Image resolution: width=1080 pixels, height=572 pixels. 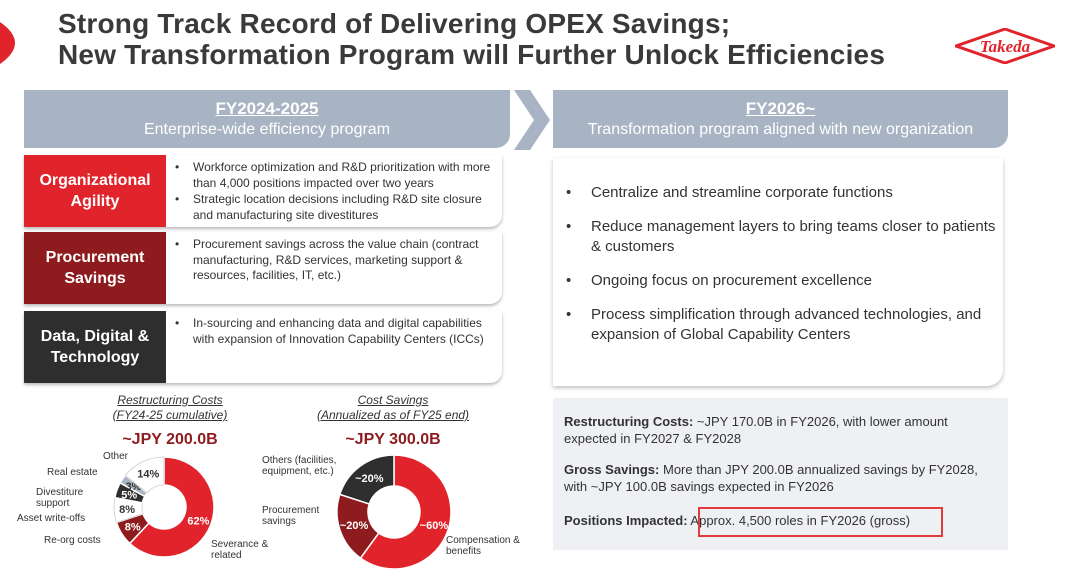 I want to click on legend-severance: Severance & related, so click(x=240, y=550).